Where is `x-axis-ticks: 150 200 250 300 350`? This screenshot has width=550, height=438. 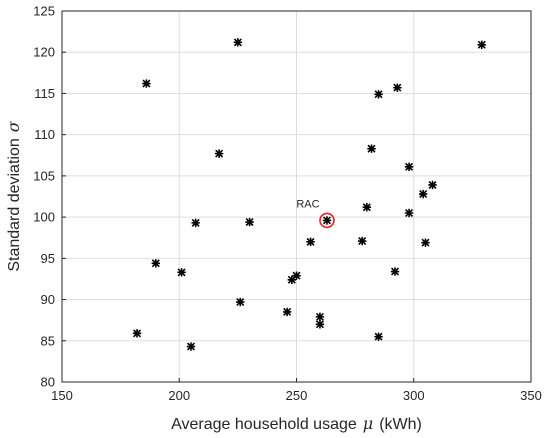 x-axis-ticks: 150 200 250 300 350 is located at coordinates (296, 390).